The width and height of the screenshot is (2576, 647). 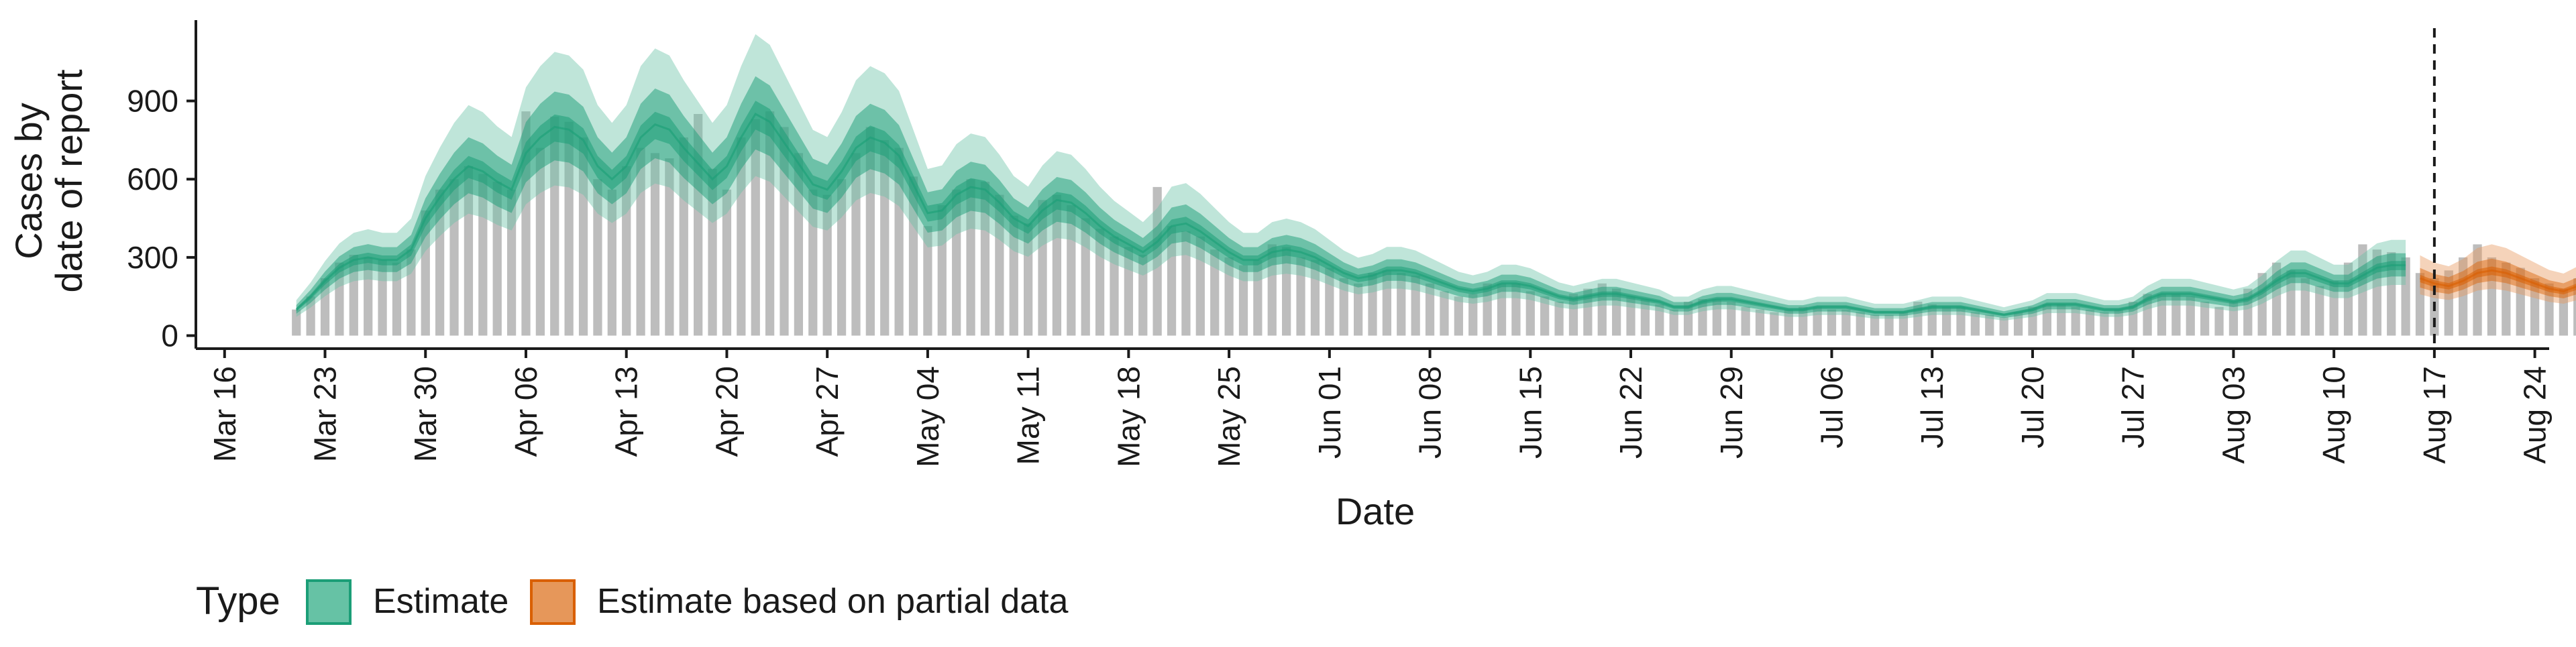 What do you see at coordinates (425, 414) in the screenshot?
I see `x-tick-label: Mar 30` at bounding box center [425, 414].